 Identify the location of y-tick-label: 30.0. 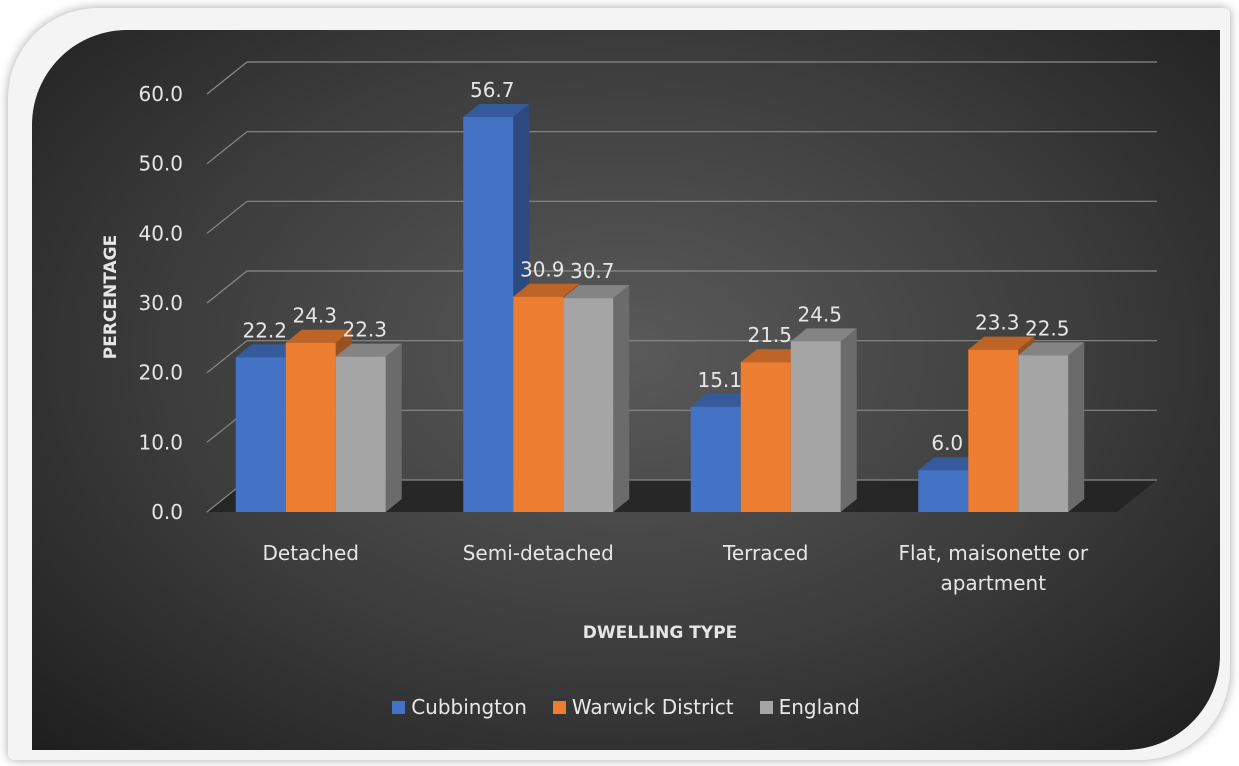
(160, 303).